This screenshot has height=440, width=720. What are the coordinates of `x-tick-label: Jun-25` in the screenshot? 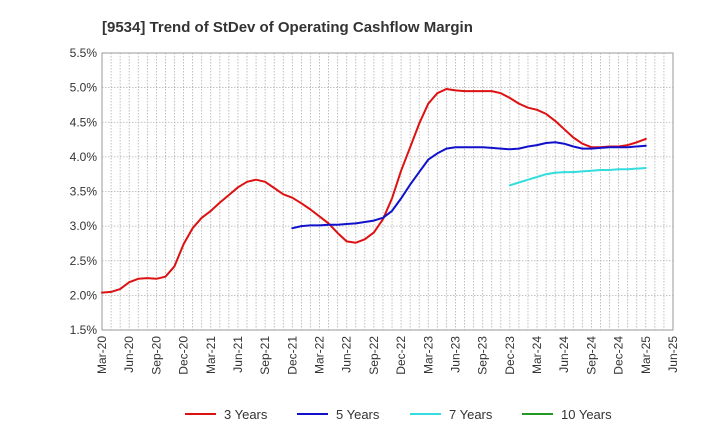 It's located at (673, 354).